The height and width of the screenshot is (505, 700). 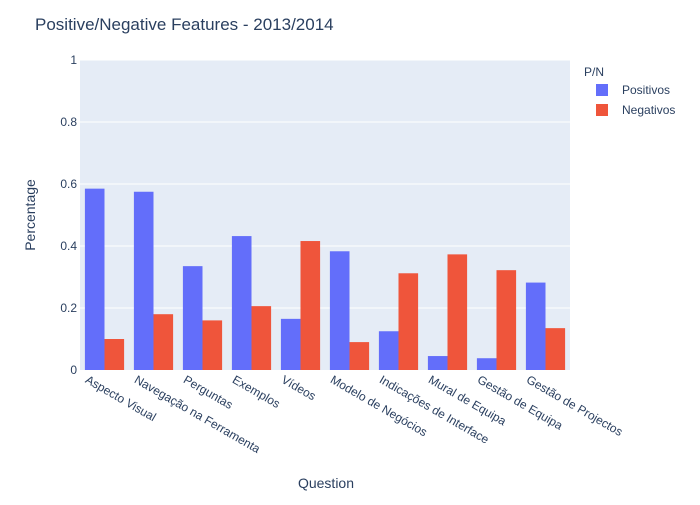 What do you see at coordinates (184, 24) in the screenshot?
I see `chart-title: Positive/Negative Features - 2013/2014` at bounding box center [184, 24].